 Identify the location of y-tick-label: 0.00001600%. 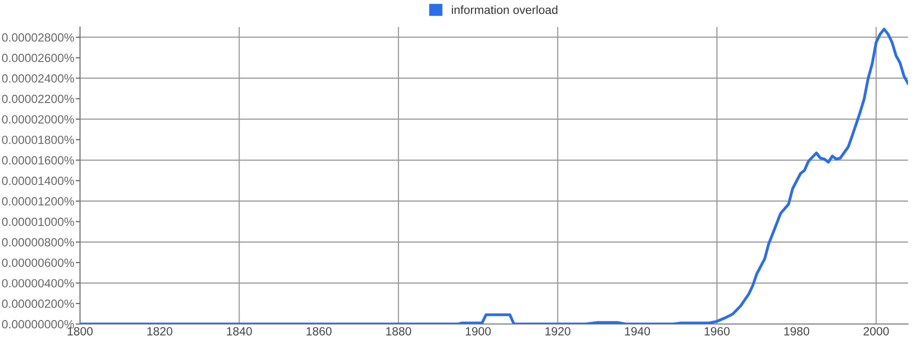
(38, 160).